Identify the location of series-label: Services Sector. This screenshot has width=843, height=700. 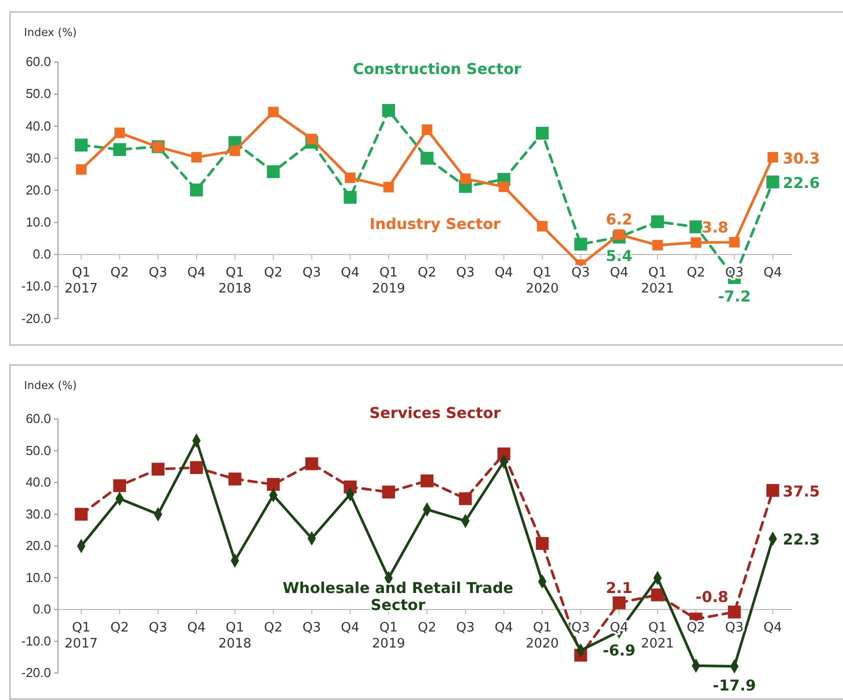
(435, 413).